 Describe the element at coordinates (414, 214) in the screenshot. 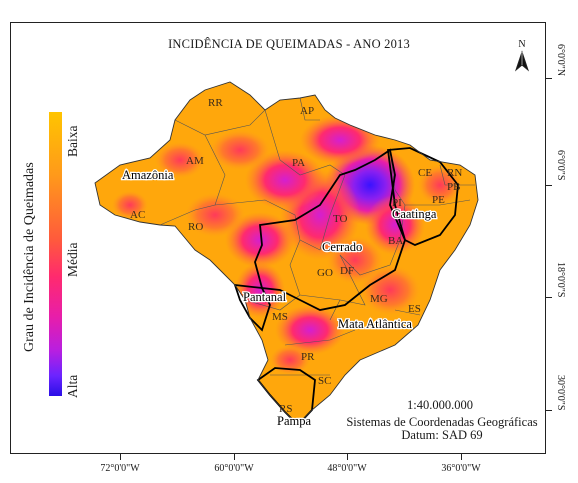

I see `biome-label-caatinga: Caatinga` at that location.